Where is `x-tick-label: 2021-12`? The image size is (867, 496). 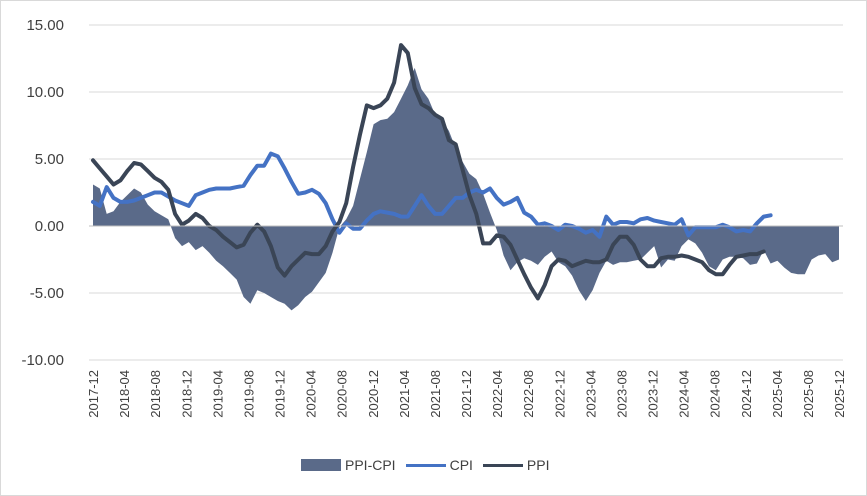
x-tick-label: 2021-12 is located at coordinates (466, 394).